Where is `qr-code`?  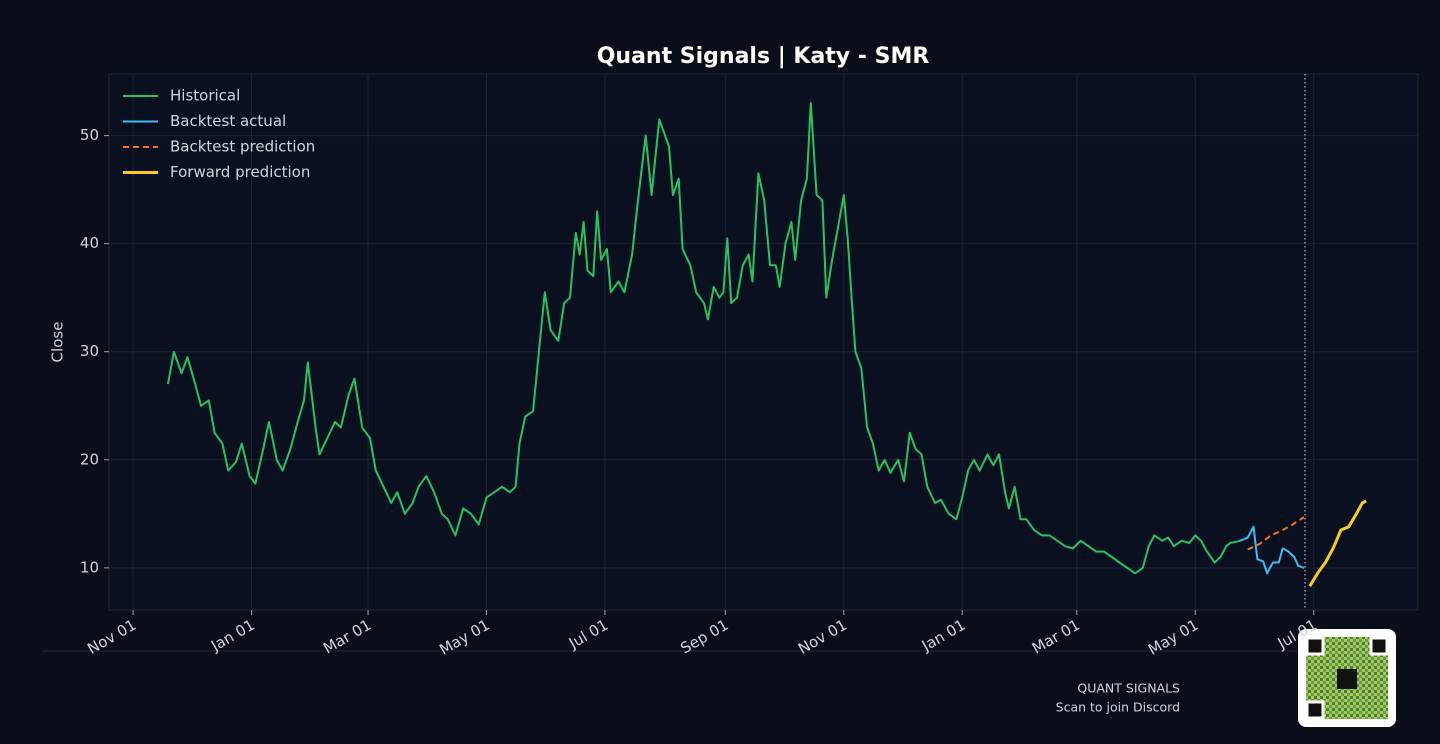
qr-code is located at coordinates (1347, 678).